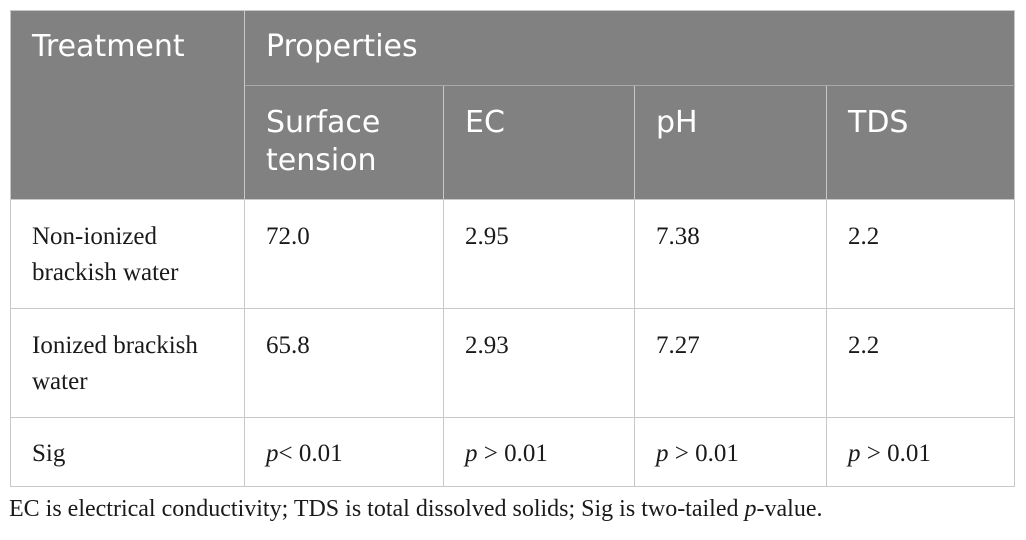 This screenshot has width=1026, height=540. Describe the element at coordinates (344, 254) in the screenshot. I see `cell-surface-tension: 72.0` at that location.